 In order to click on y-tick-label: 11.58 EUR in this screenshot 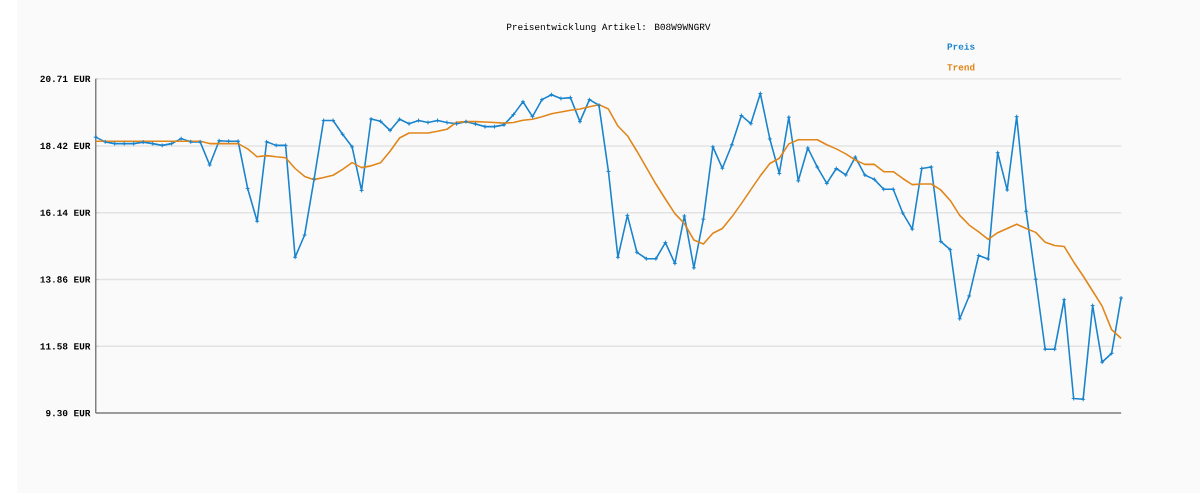, I will do `click(65, 346)`.